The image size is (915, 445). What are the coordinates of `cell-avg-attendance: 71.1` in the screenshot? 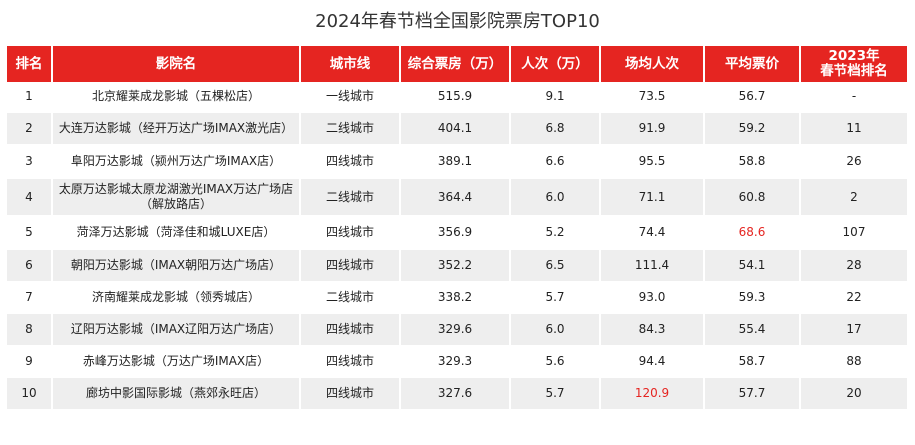 It's located at (653, 198).